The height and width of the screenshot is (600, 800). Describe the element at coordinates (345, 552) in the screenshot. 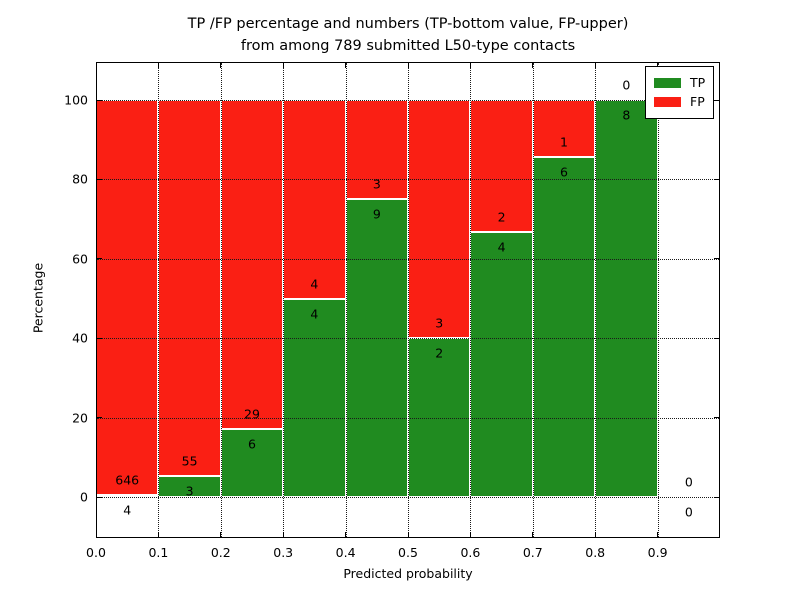

I see `x-tick-label: 0.4` at that location.